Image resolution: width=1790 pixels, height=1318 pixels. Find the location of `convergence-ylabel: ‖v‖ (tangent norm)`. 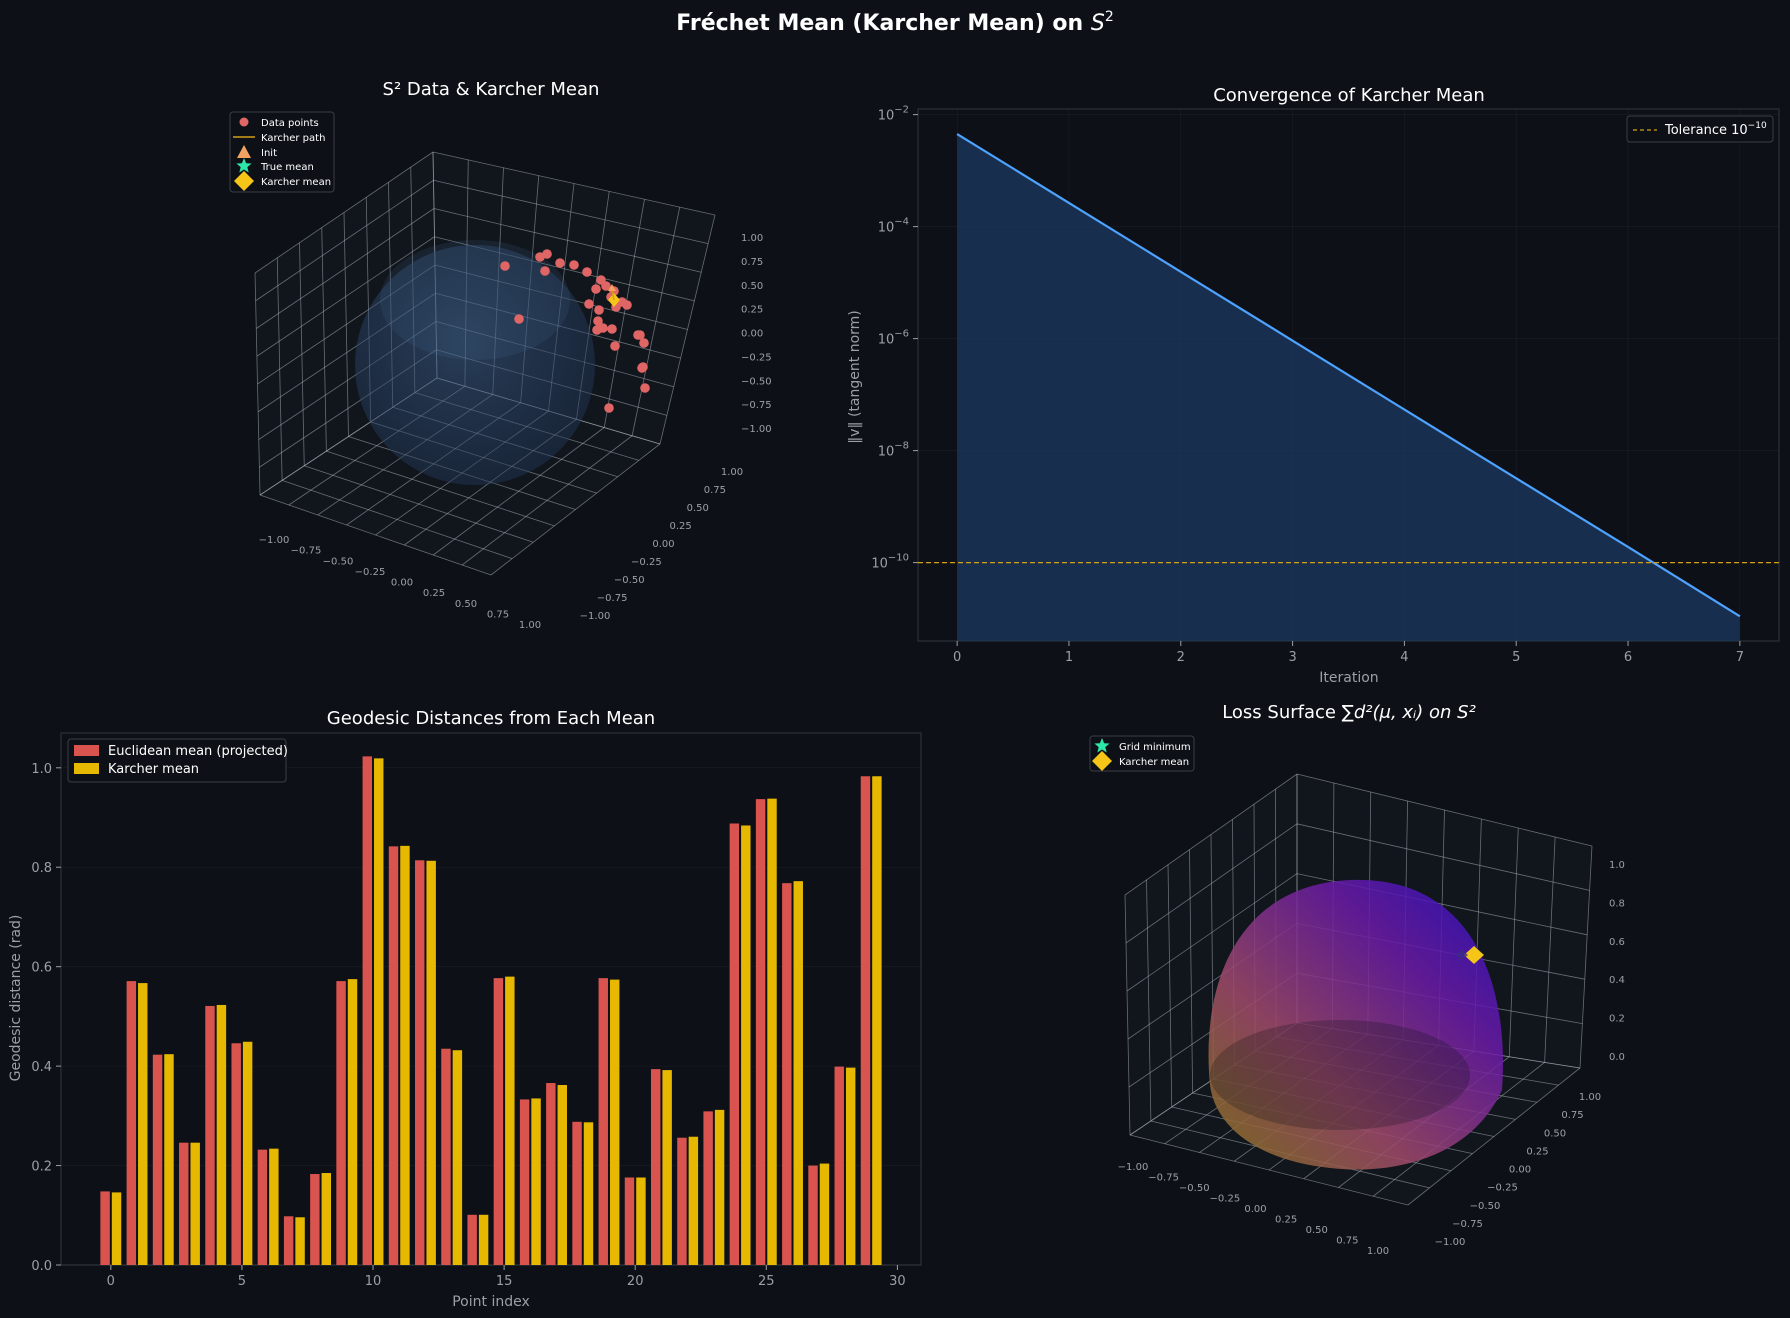

convergence-ylabel: ‖v‖ (tangent norm) is located at coordinates (855, 377).